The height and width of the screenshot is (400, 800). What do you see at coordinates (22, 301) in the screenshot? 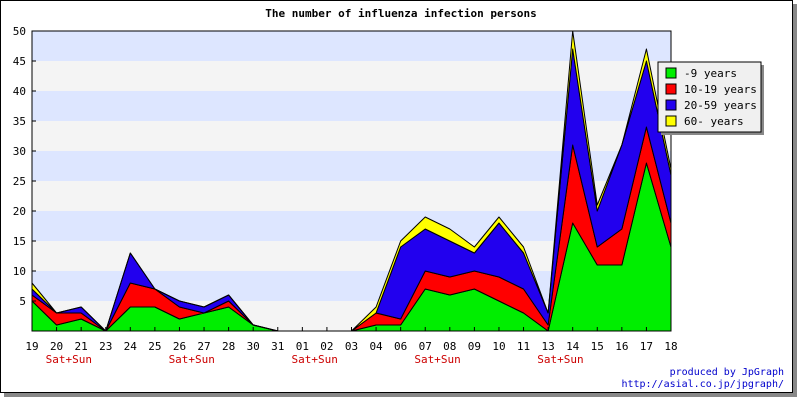
I see `y-tick-label: 5` at bounding box center [22, 301].